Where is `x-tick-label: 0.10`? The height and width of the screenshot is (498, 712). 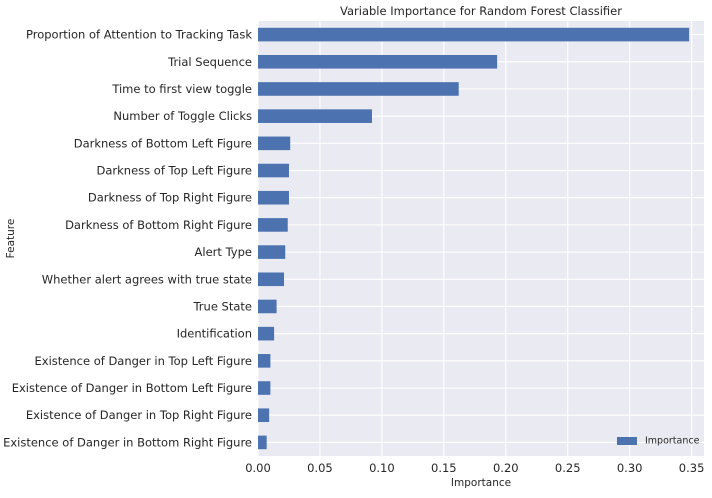 x-tick-label: 0.10 is located at coordinates (382, 468).